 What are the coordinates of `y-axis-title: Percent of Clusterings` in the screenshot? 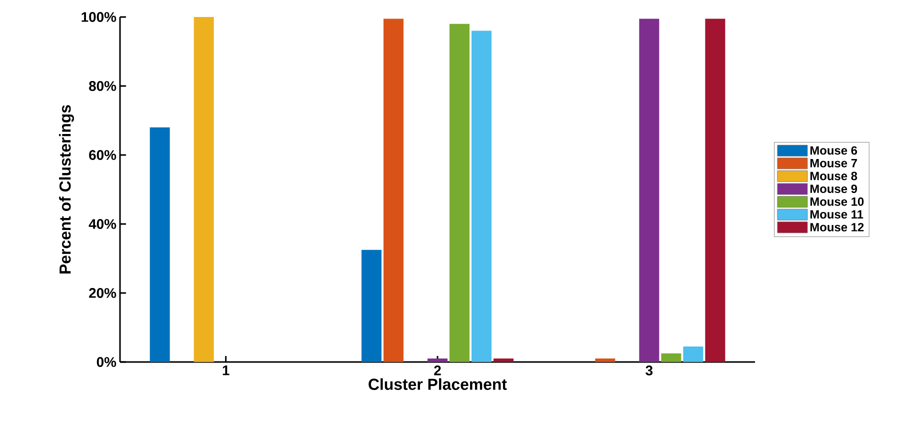 It's located at (66, 189).